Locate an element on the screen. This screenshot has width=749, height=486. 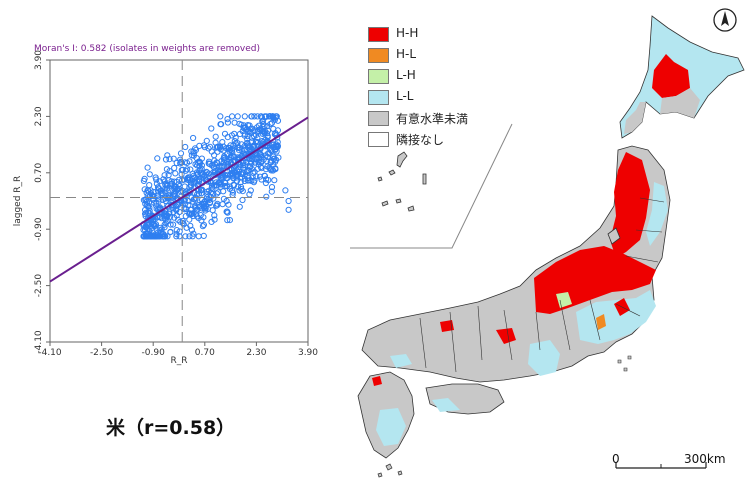
hokkaido-hh is located at coordinates (671, 76).